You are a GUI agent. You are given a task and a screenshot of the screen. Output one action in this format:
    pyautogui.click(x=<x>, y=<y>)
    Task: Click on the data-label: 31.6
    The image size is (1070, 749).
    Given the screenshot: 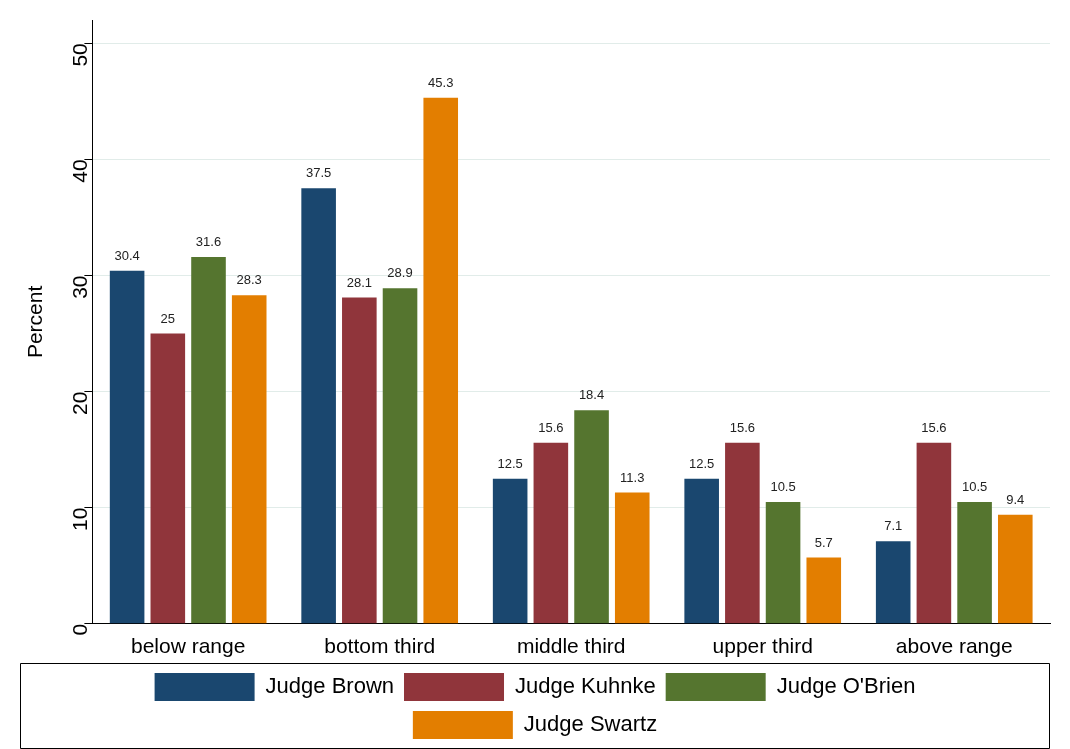 What is the action you would take?
    pyautogui.click(x=208, y=241)
    